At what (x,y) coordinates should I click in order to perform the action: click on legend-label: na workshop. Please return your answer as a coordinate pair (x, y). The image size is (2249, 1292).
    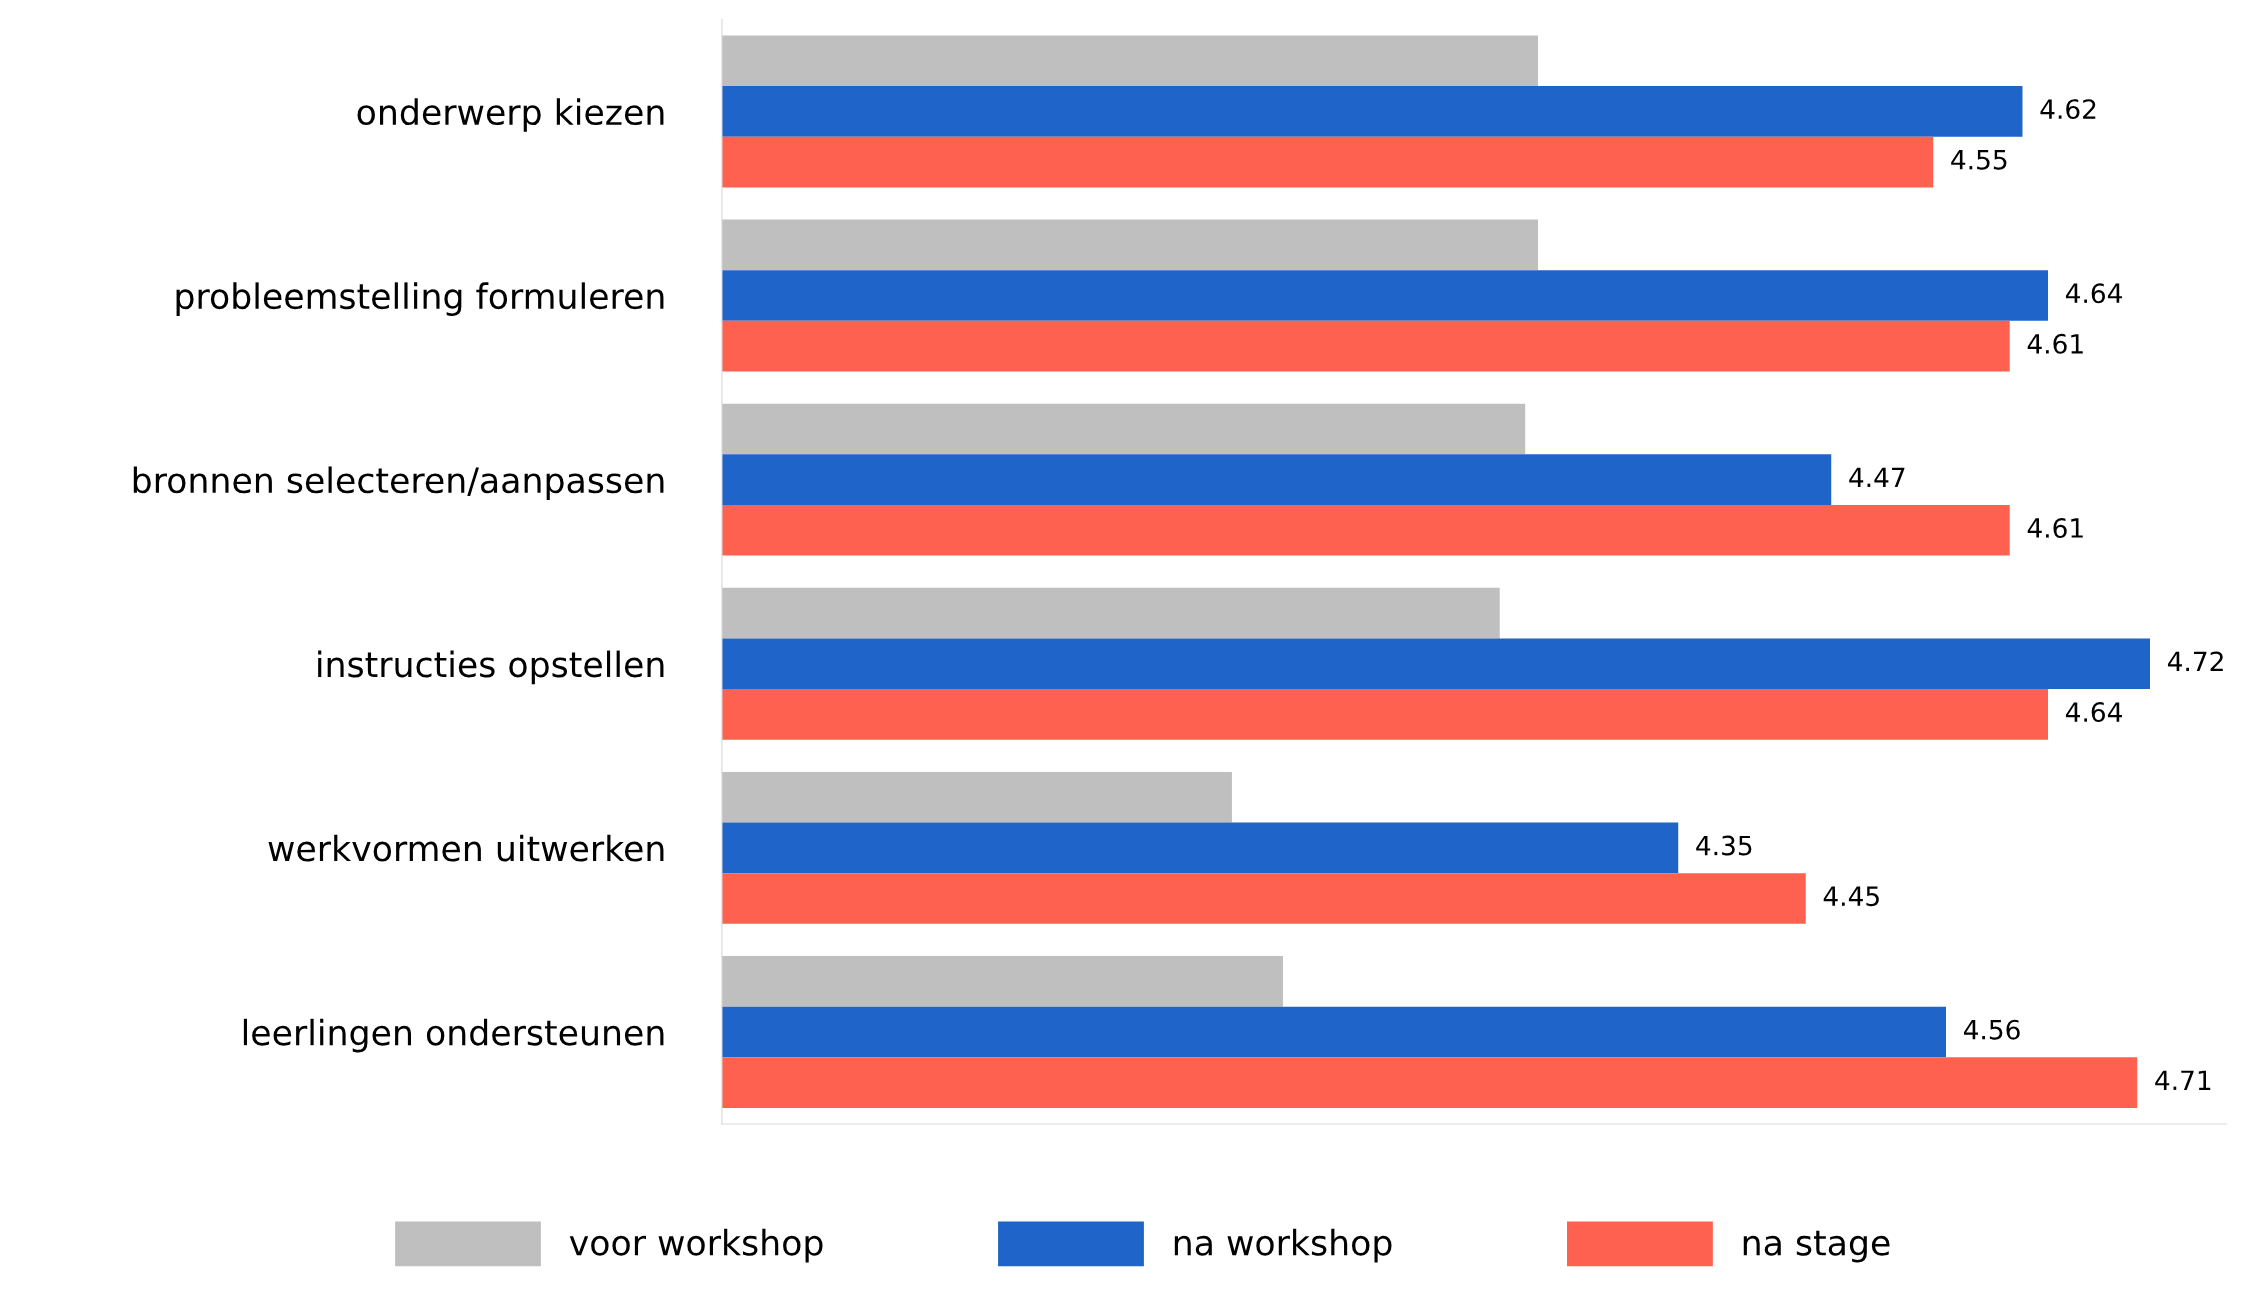
    Looking at the image, I should click on (1283, 1245).